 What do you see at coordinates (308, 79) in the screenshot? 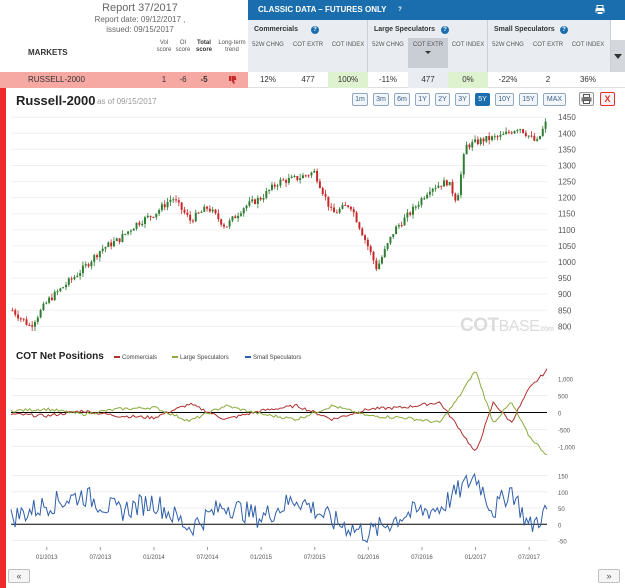
I see `commercials-cot-extr-value: 477` at bounding box center [308, 79].